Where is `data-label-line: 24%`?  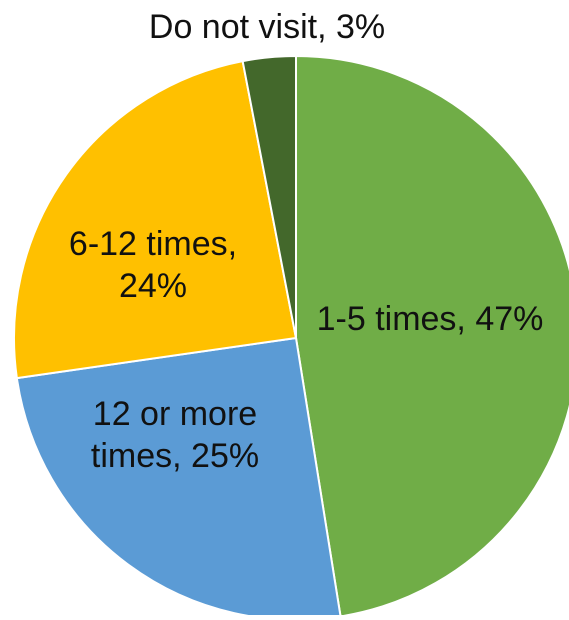 data-label-line: 24% is located at coordinates (153, 286).